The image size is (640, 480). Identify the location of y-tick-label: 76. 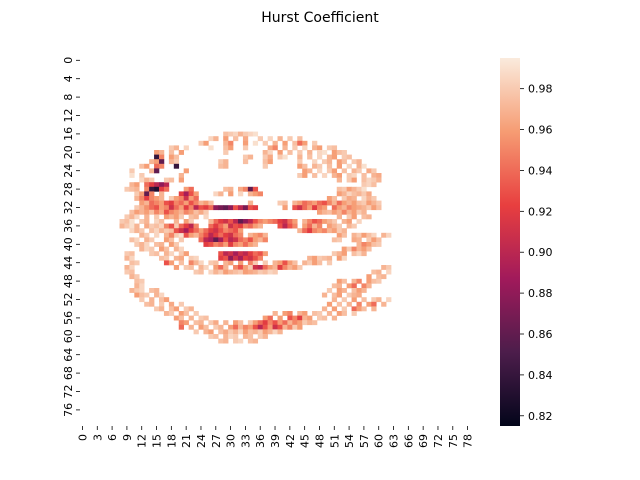
(68, 410).